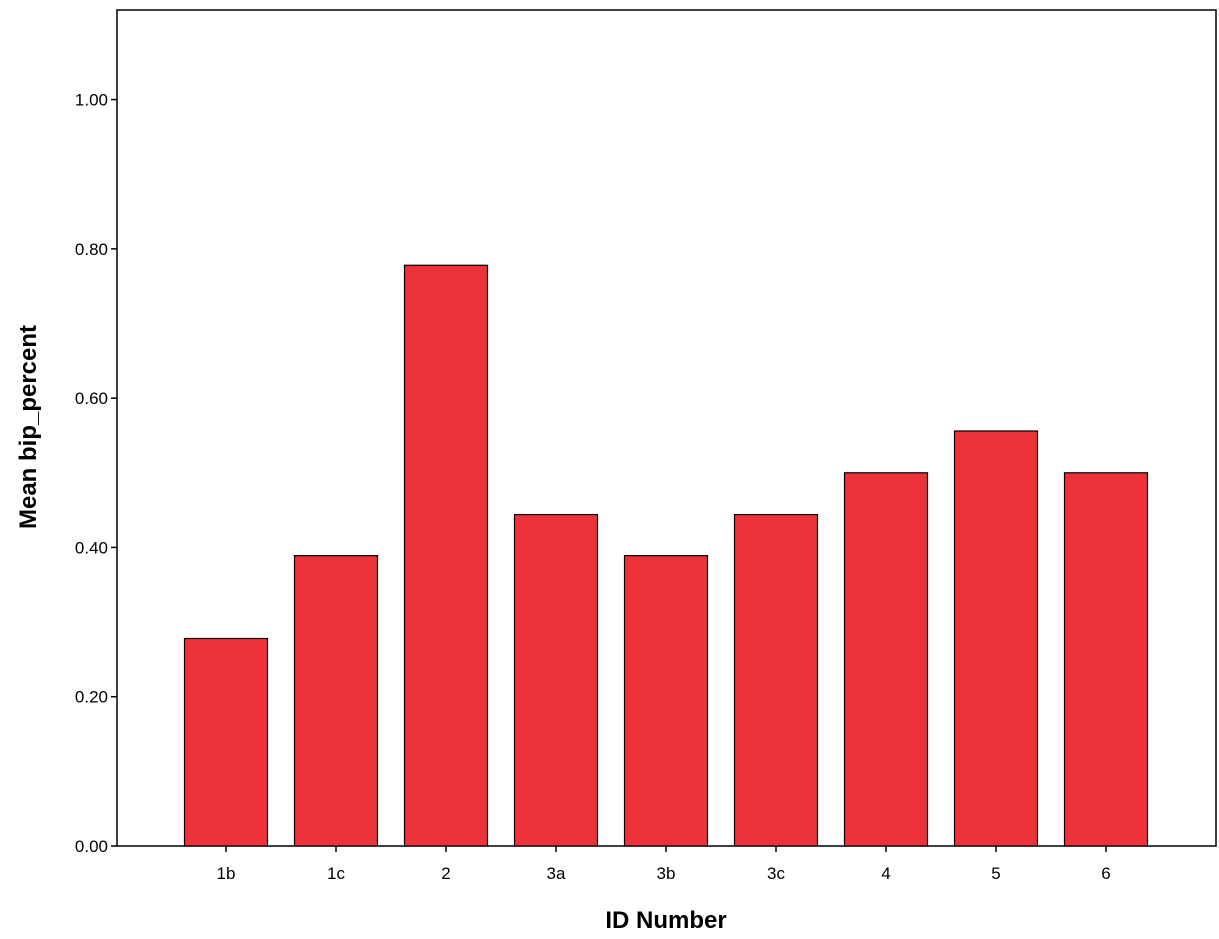 This screenshot has height=939, width=1219. What do you see at coordinates (666, 701) in the screenshot?
I see `bar-3b` at bounding box center [666, 701].